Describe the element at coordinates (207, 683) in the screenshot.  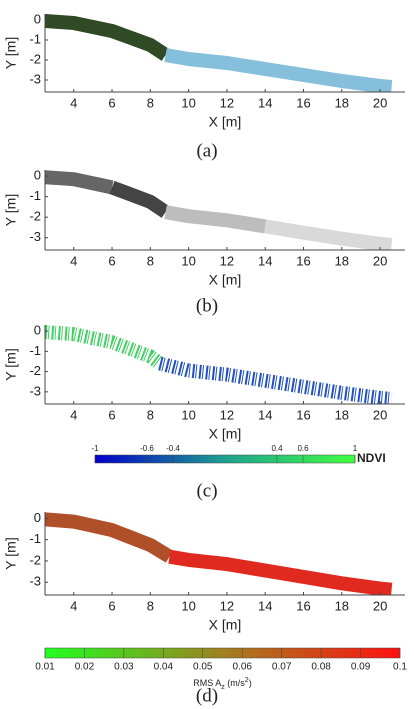
I see `colorbar-label-part: RMS A` at that location.